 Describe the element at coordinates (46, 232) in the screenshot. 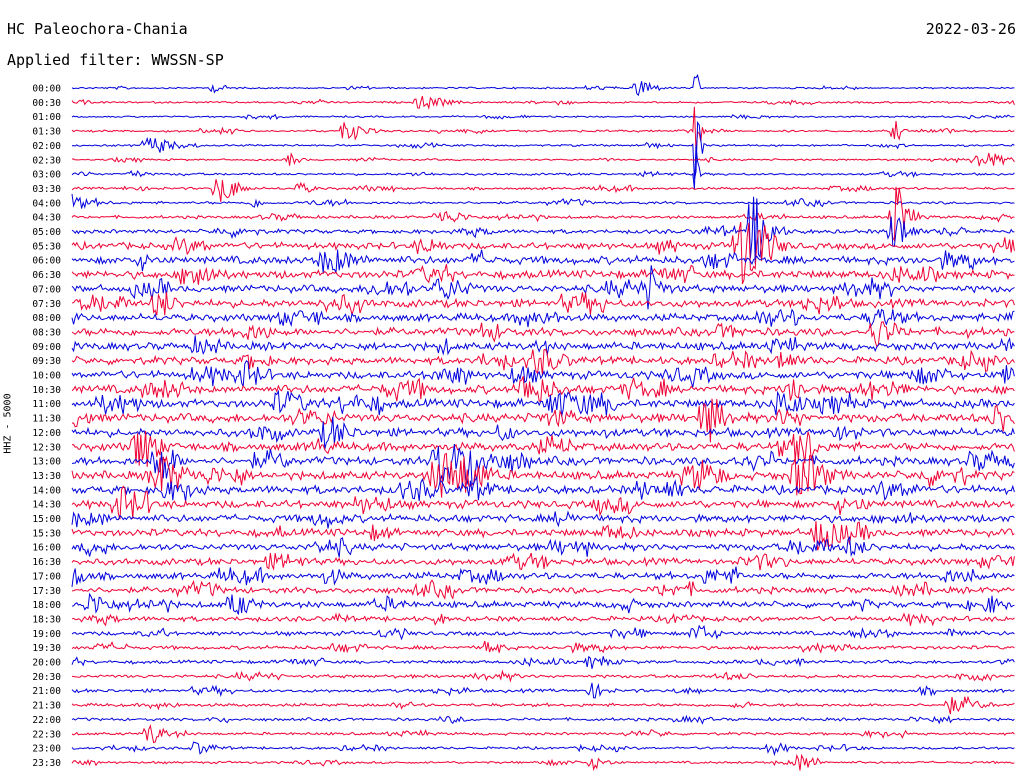

I see `row-time-label: 05:00` at that location.